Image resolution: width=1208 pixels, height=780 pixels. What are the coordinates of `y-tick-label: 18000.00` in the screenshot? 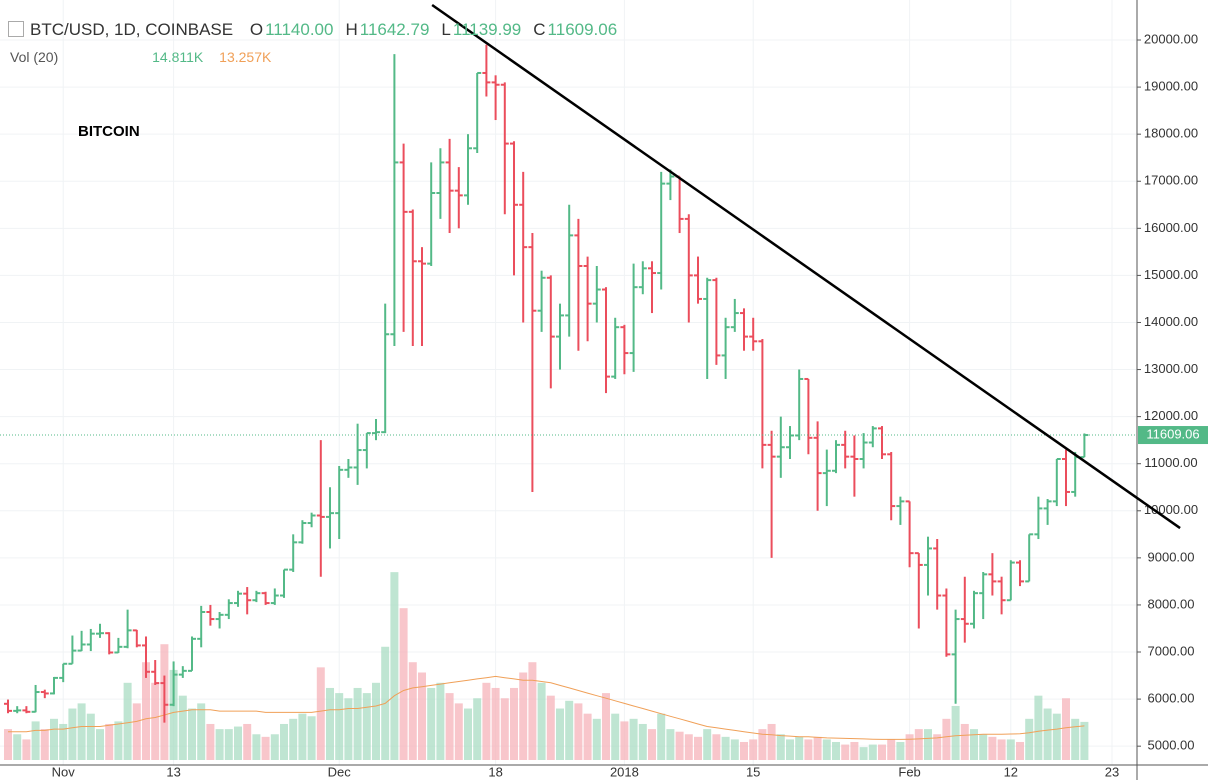 It's located at (1171, 133).